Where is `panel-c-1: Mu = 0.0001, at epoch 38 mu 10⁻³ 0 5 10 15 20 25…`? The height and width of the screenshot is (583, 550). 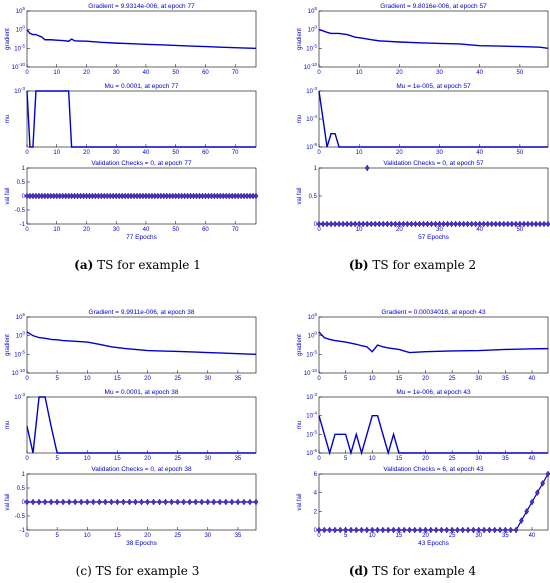 panel-c-1: Mu = 0.0001, at epoch 38 mu 10⁻³ 0 5 10 15 20 25… is located at coordinates (131, 425).